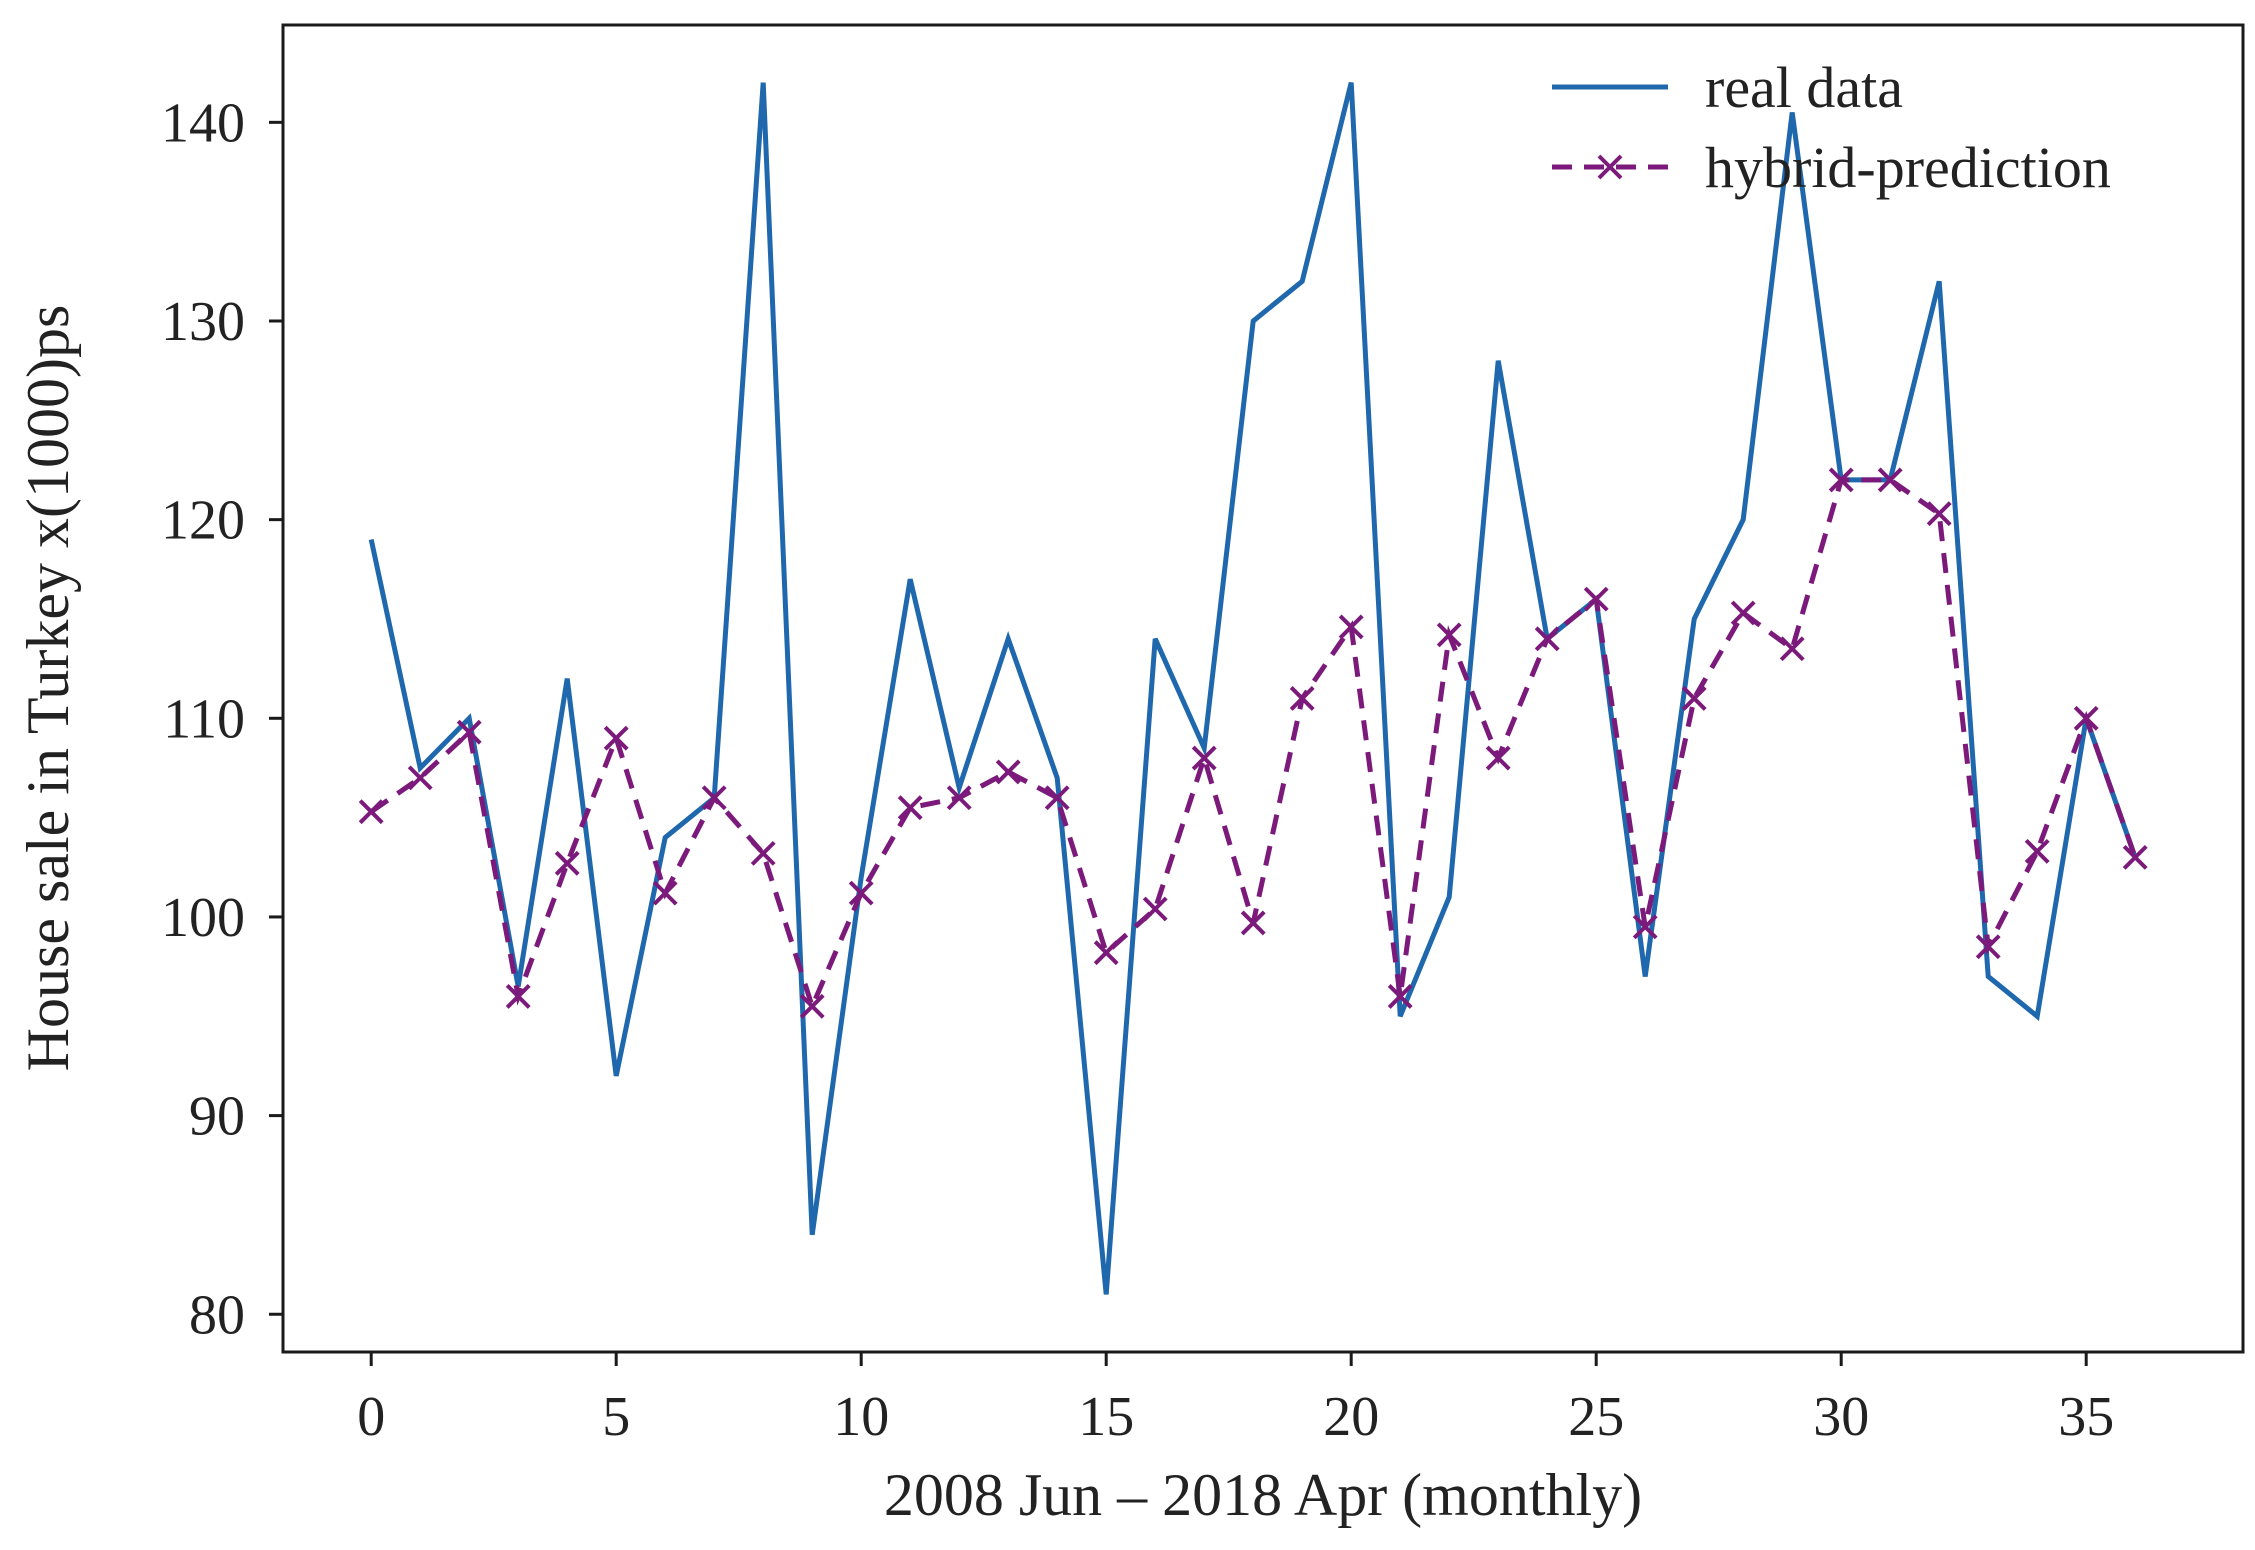 This screenshot has width=2255, height=1550. What do you see at coordinates (1831, 127) in the screenshot?
I see `legend: real data hybrid-prediction` at bounding box center [1831, 127].